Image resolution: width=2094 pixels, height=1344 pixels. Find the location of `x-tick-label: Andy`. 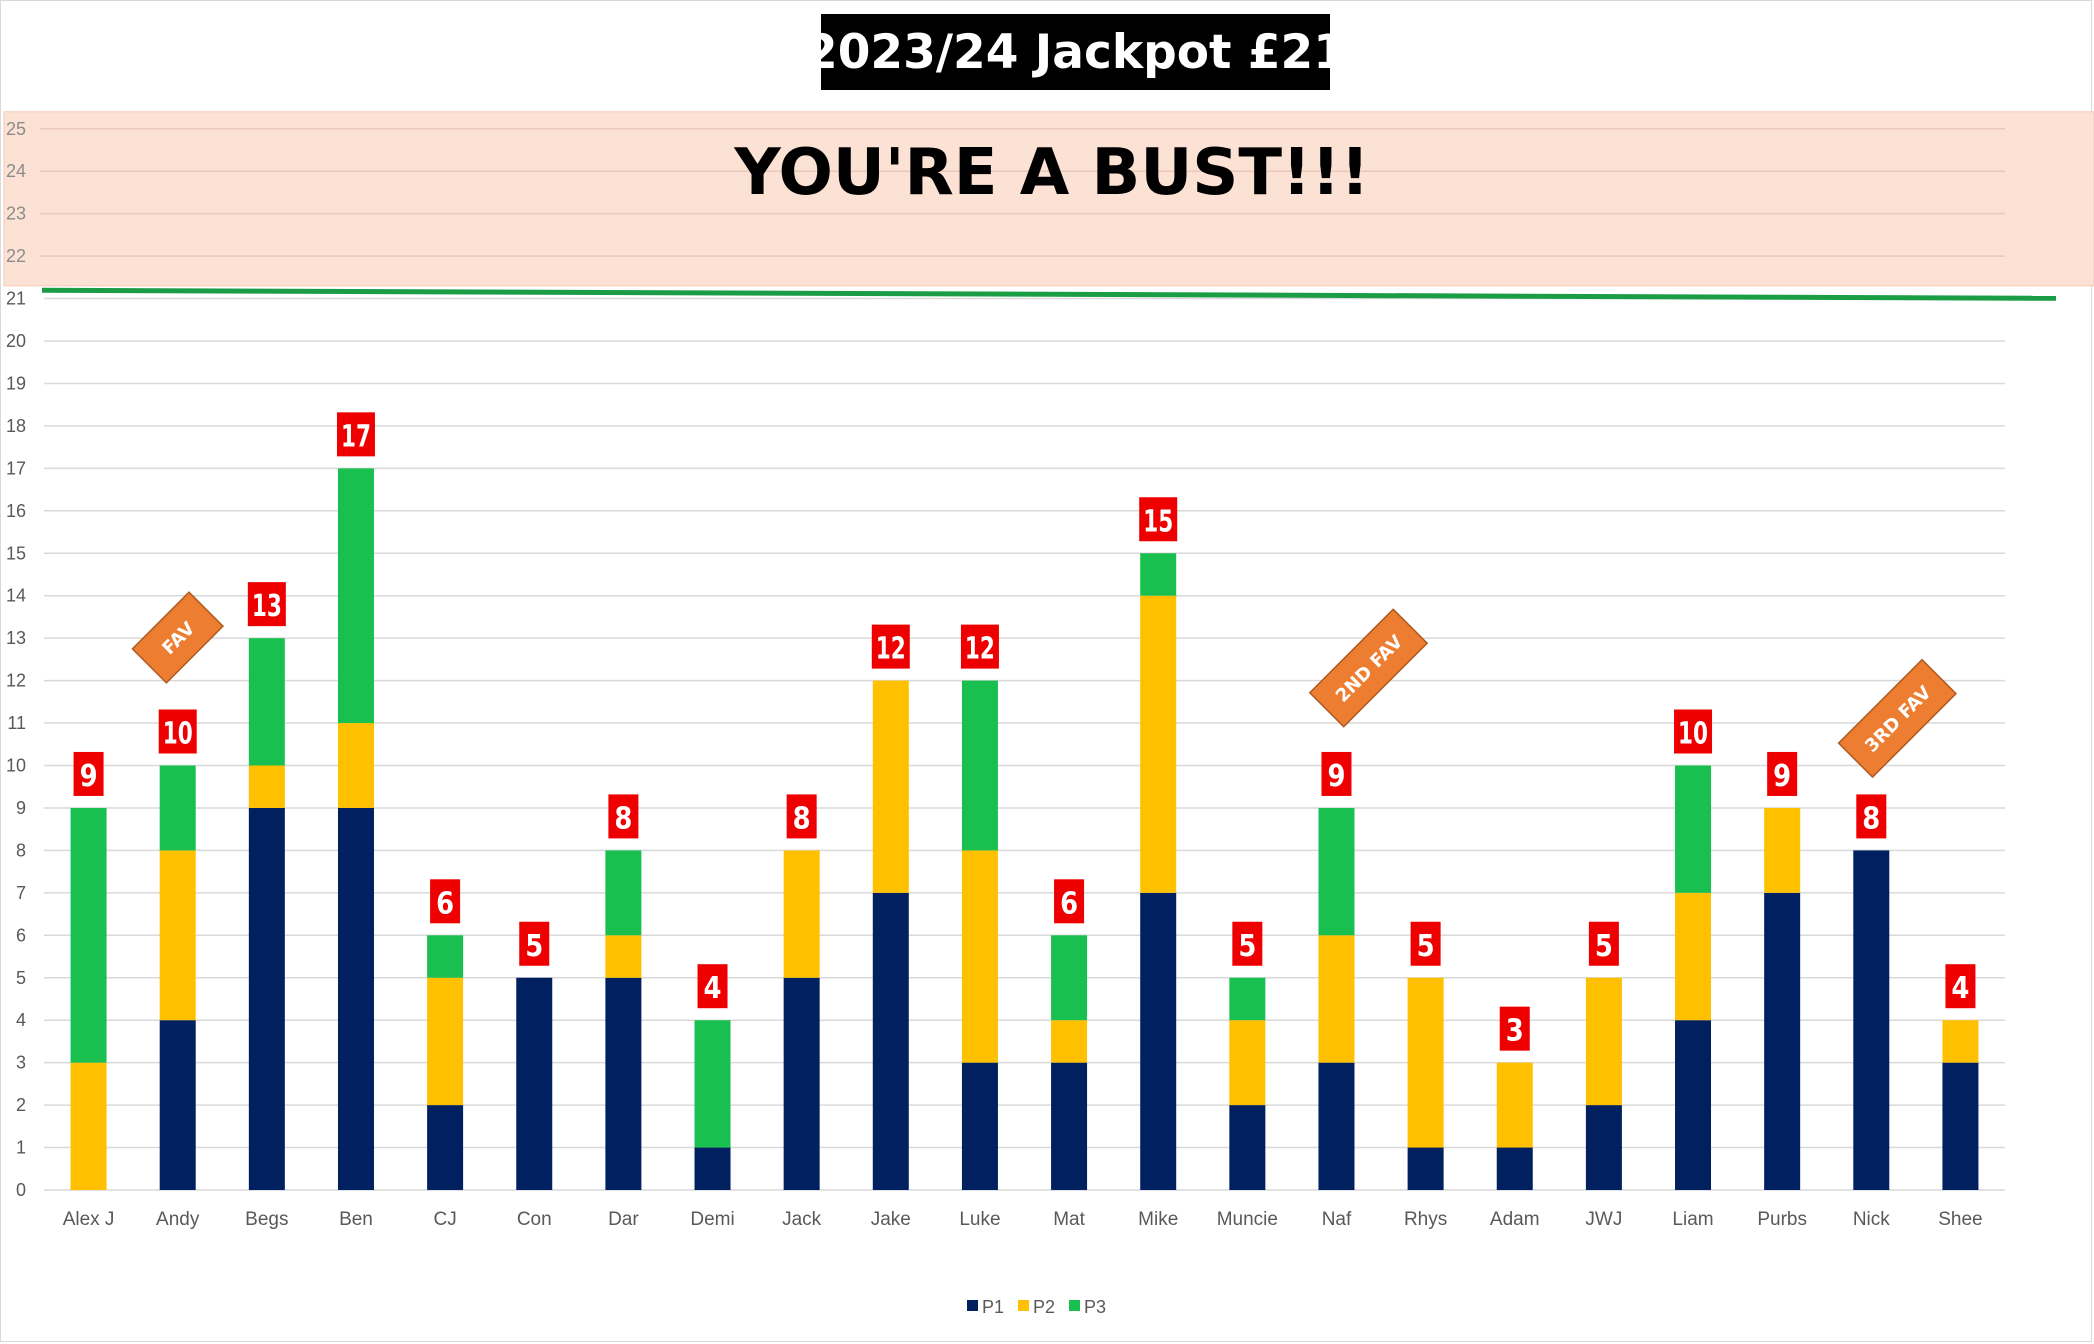

x-tick-label: Andy is located at coordinates (178, 1219).